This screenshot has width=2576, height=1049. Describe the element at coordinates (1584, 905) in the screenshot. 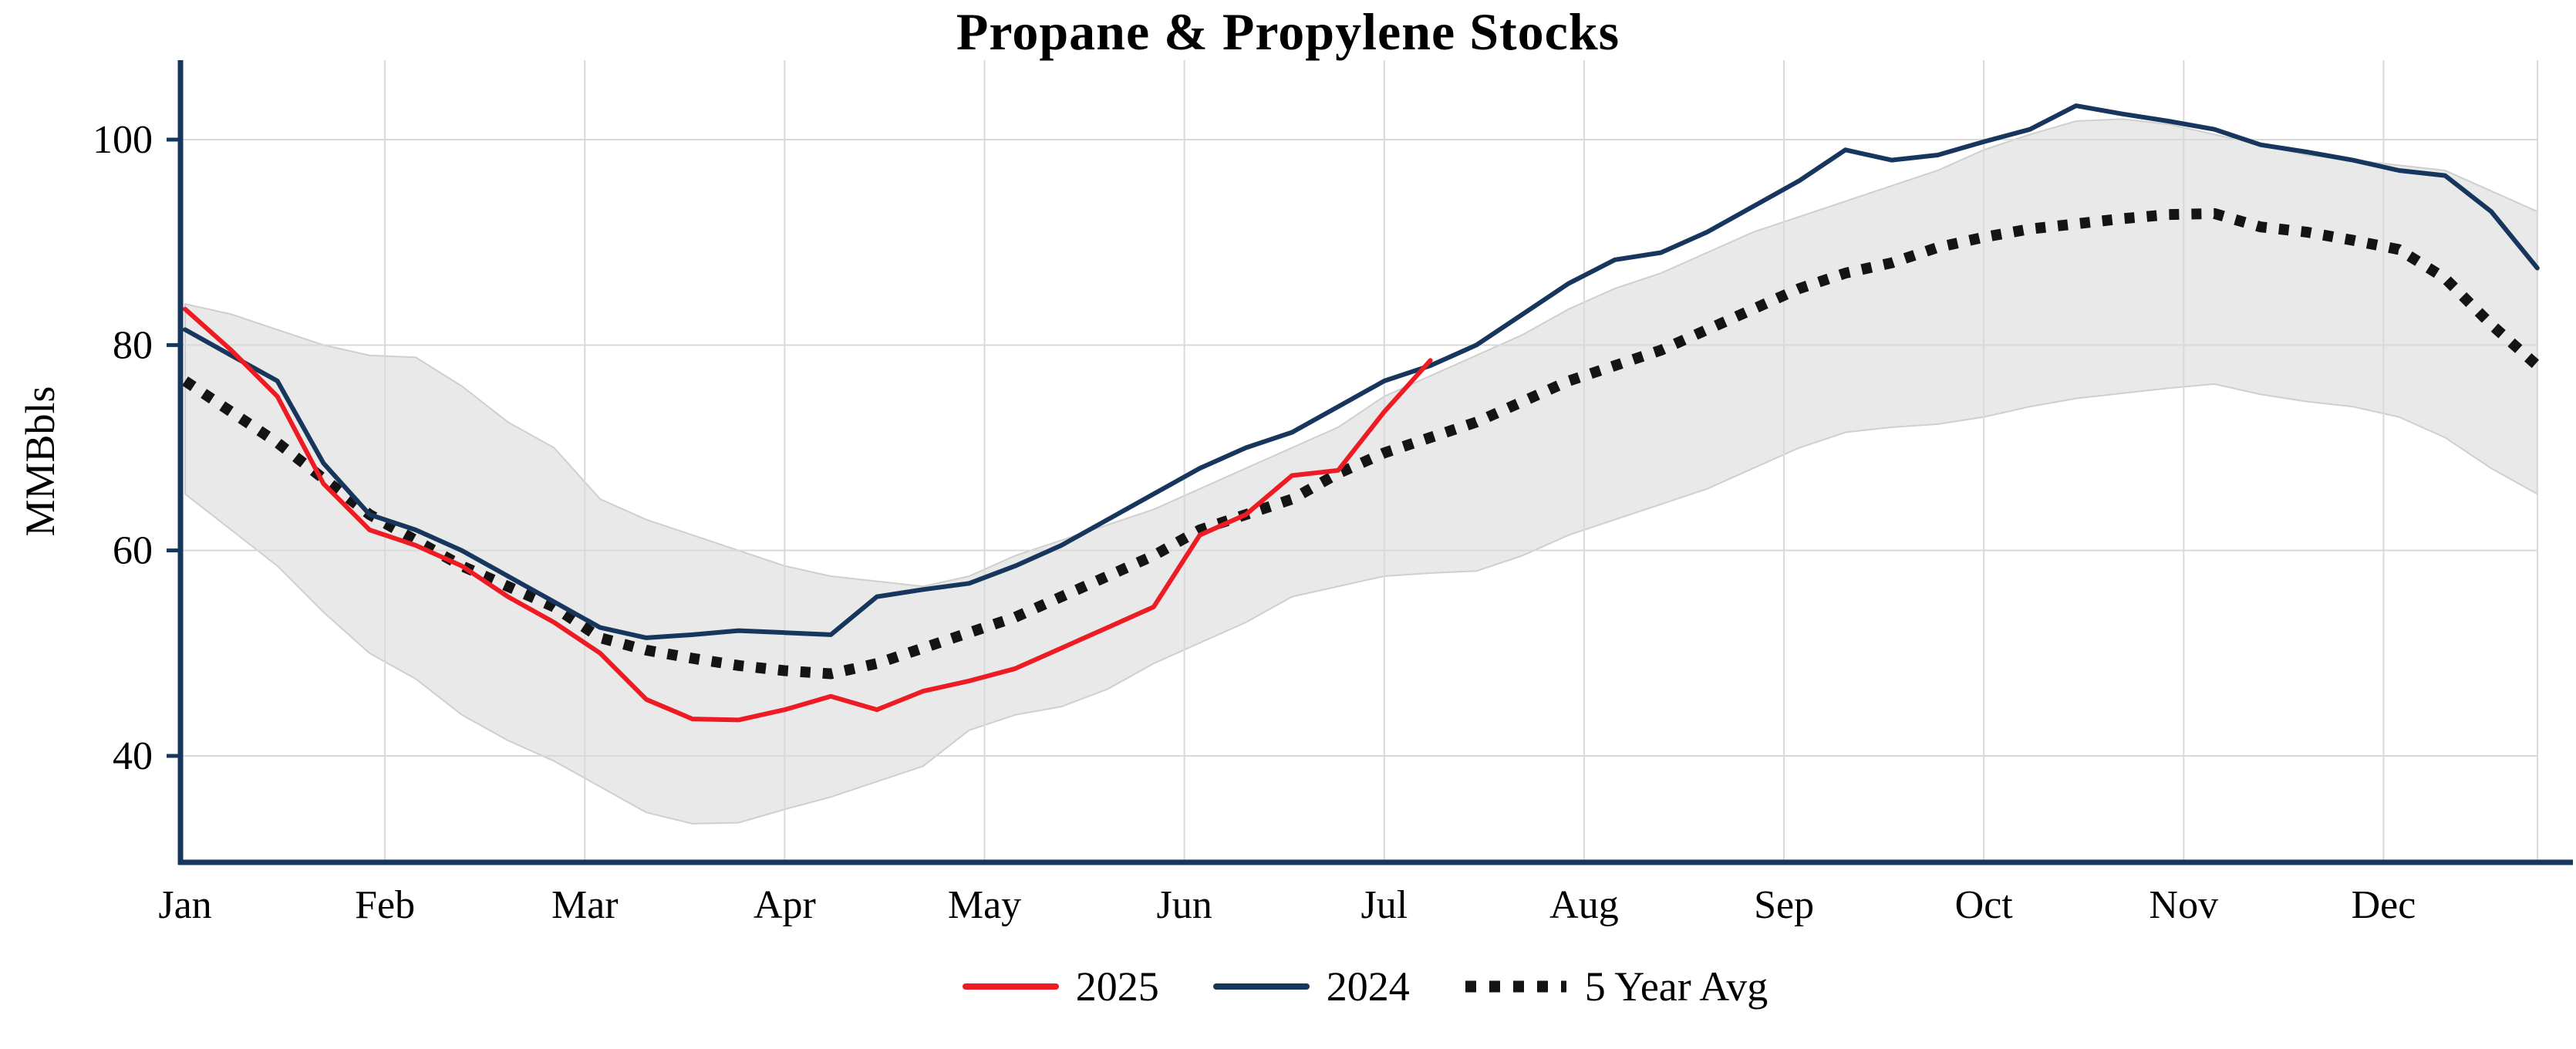

I see `x-tick-label: Aug` at that location.